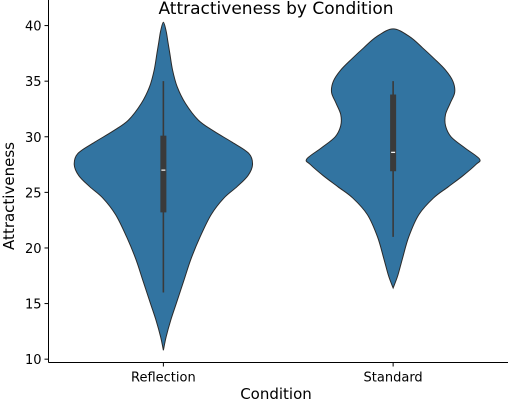 The width and height of the screenshot is (508, 400). What do you see at coordinates (33, 360) in the screenshot?
I see `y-tick-label: 10` at bounding box center [33, 360].